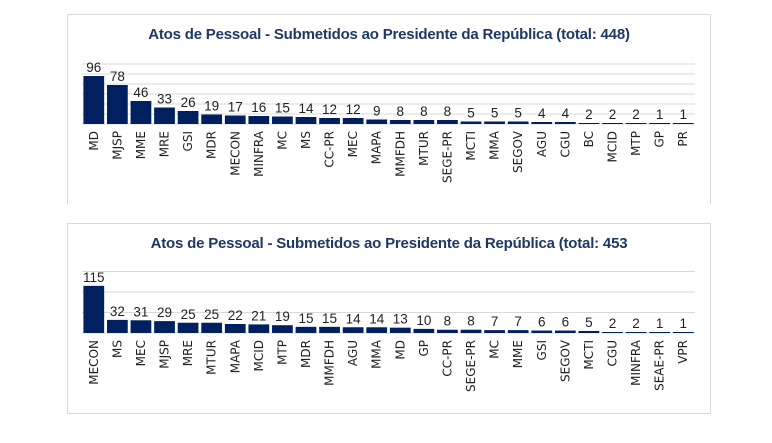 The width and height of the screenshot is (772, 443). What do you see at coordinates (306, 354) in the screenshot?
I see `x-tick-label: MDR` at bounding box center [306, 354].